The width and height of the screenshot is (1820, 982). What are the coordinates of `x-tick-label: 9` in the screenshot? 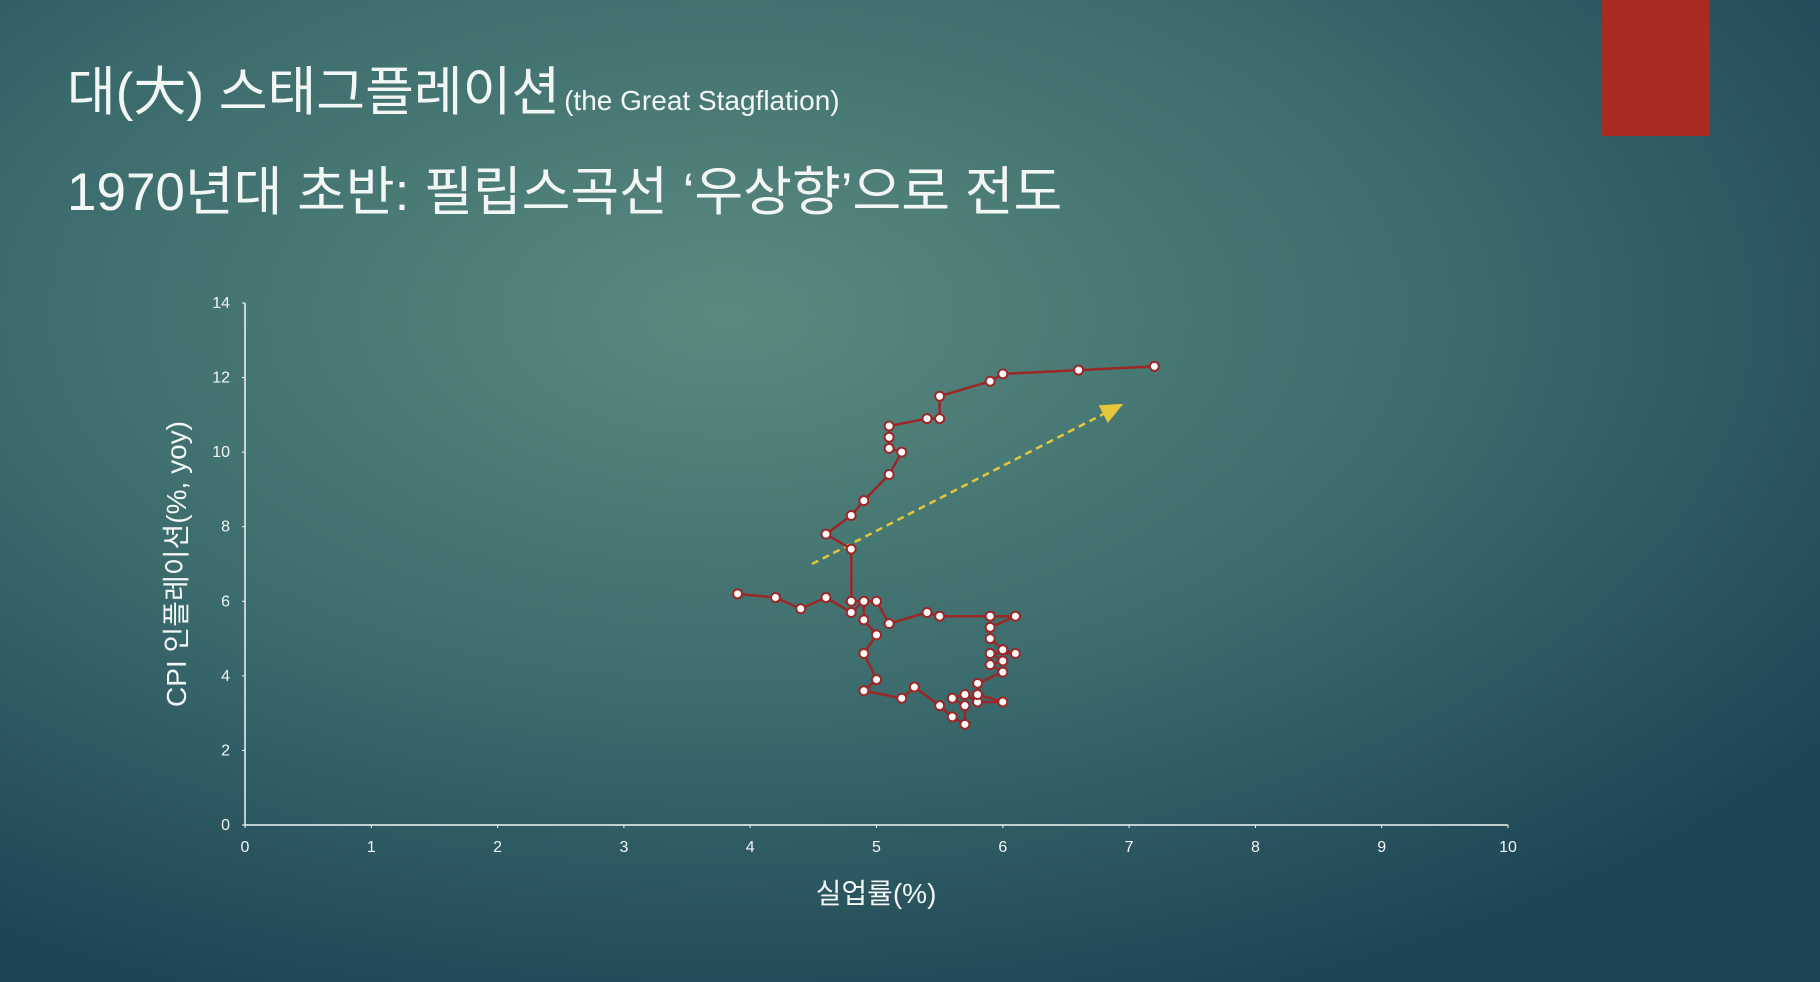 It's located at (1381, 847).